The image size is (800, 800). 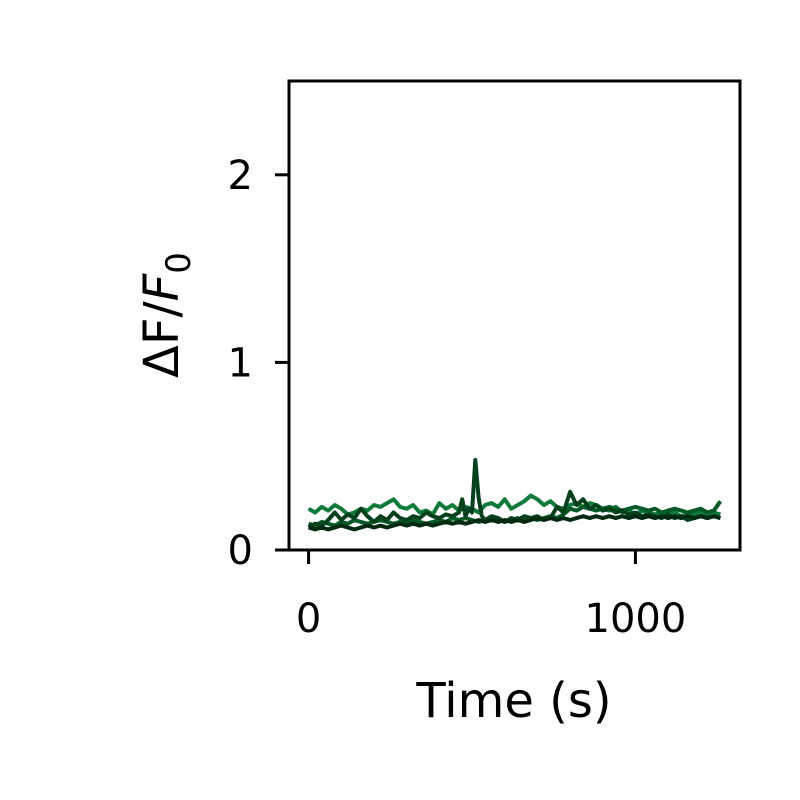 I want to click on series-layer, so click(x=515, y=495).